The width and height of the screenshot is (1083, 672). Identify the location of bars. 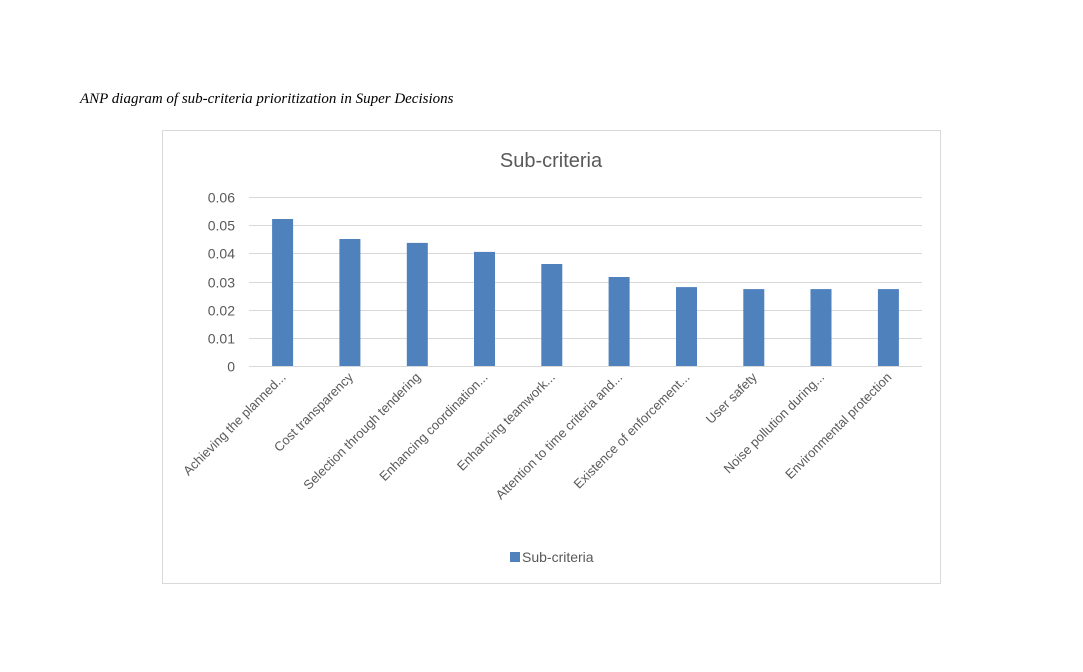
(585, 292).